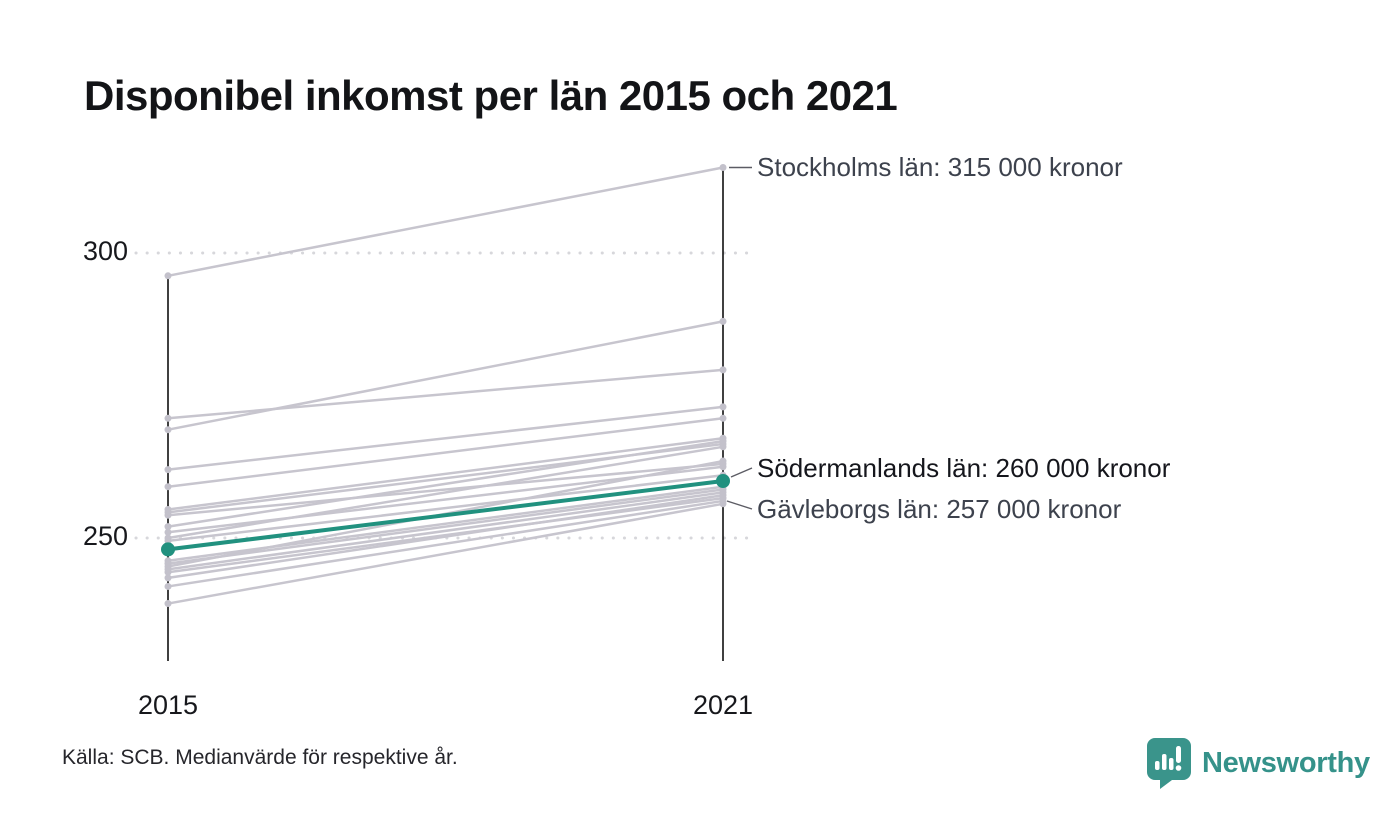 The width and height of the screenshot is (1400, 840). I want to click on brand-name: Newsworthy, so click(1286, 762).